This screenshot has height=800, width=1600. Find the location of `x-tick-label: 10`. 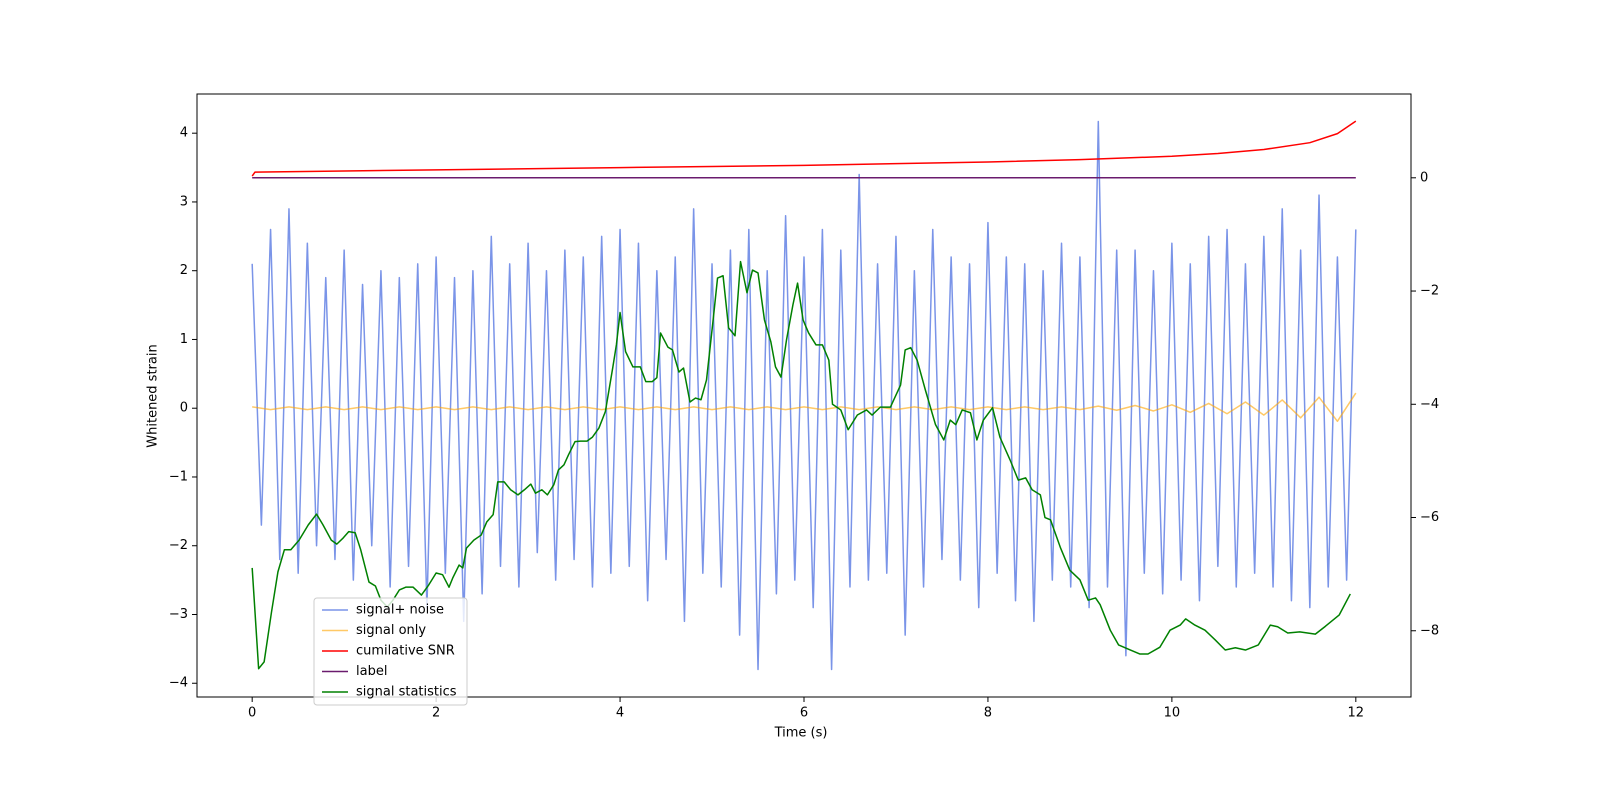

x-tick-label: 10 is located at coordinates (1172, 713).